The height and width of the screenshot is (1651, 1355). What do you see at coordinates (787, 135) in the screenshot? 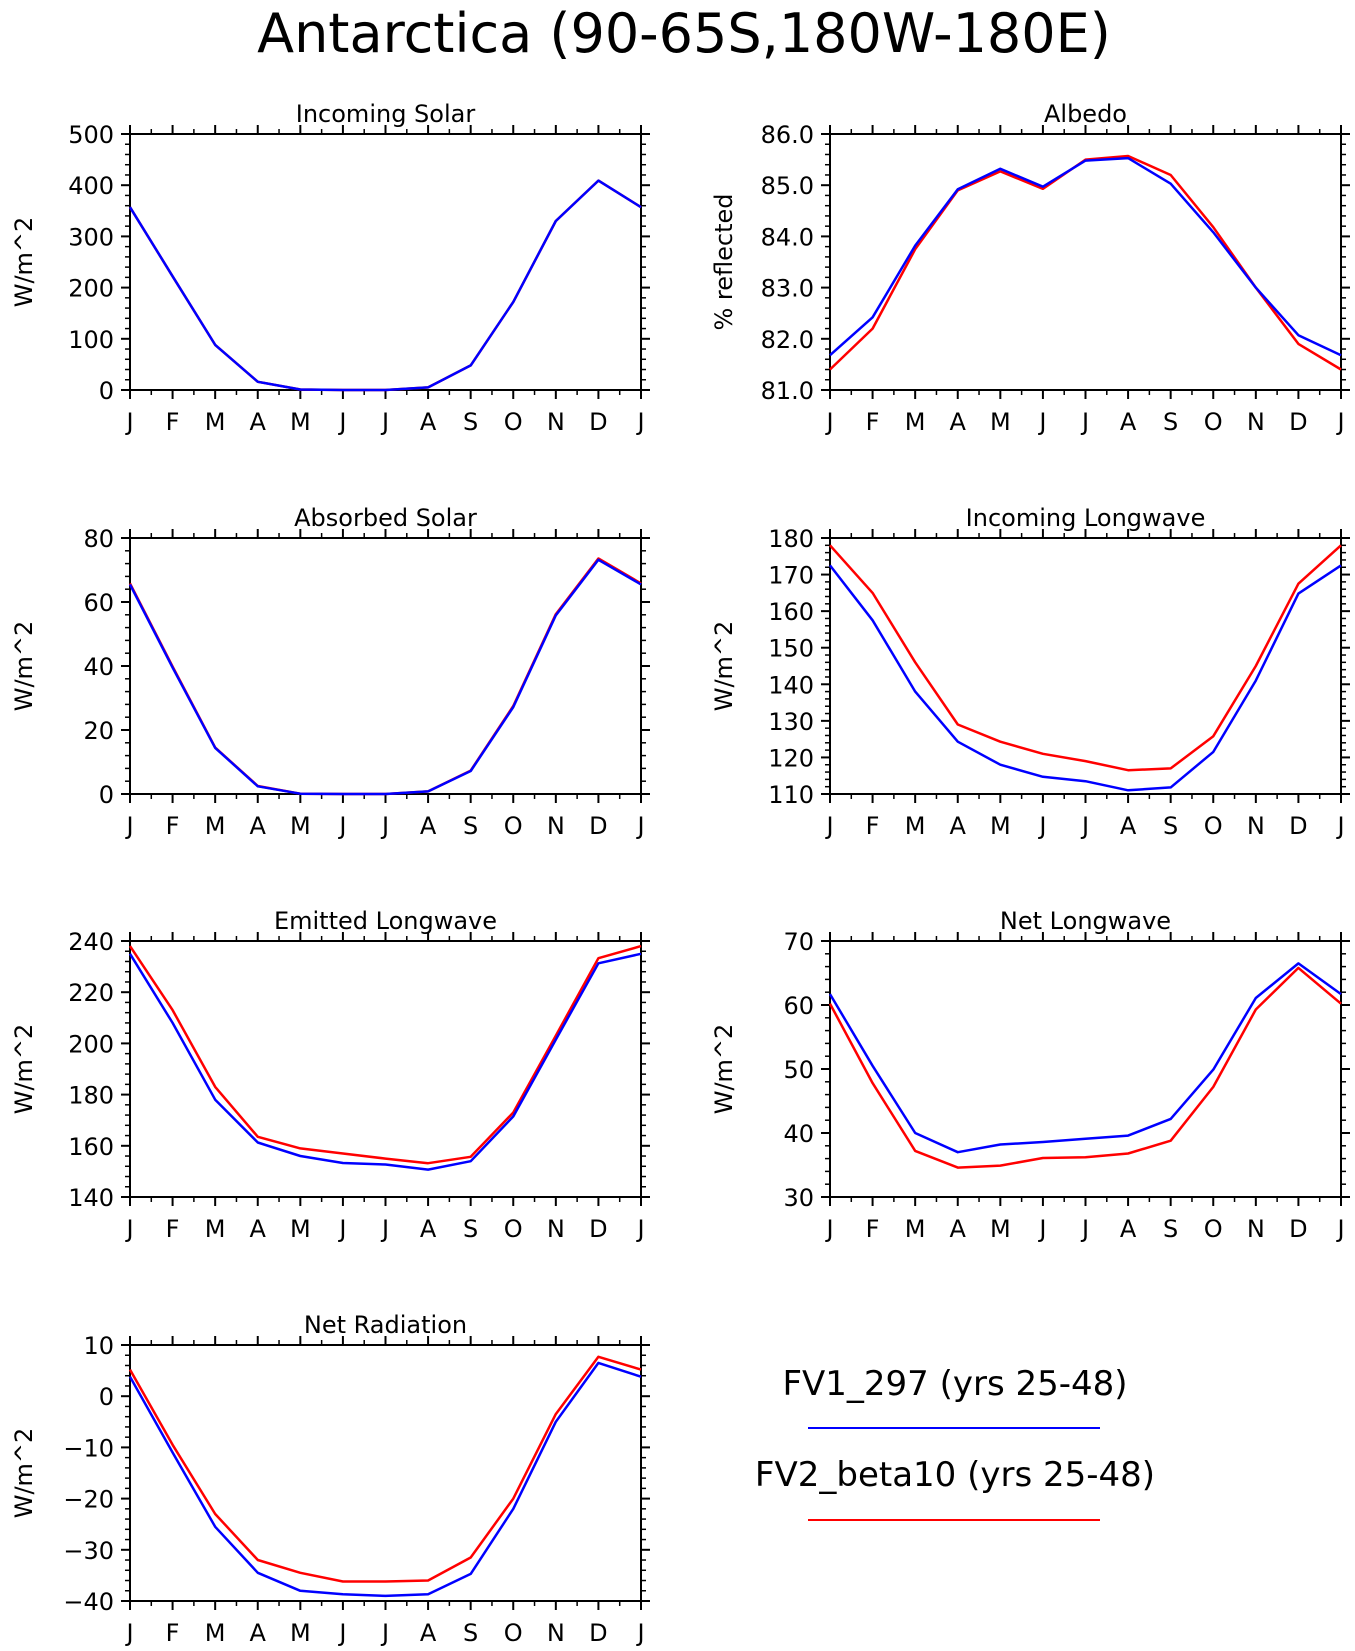
I see `y-tick-label: 86.0` at bounding box center [787, 135].